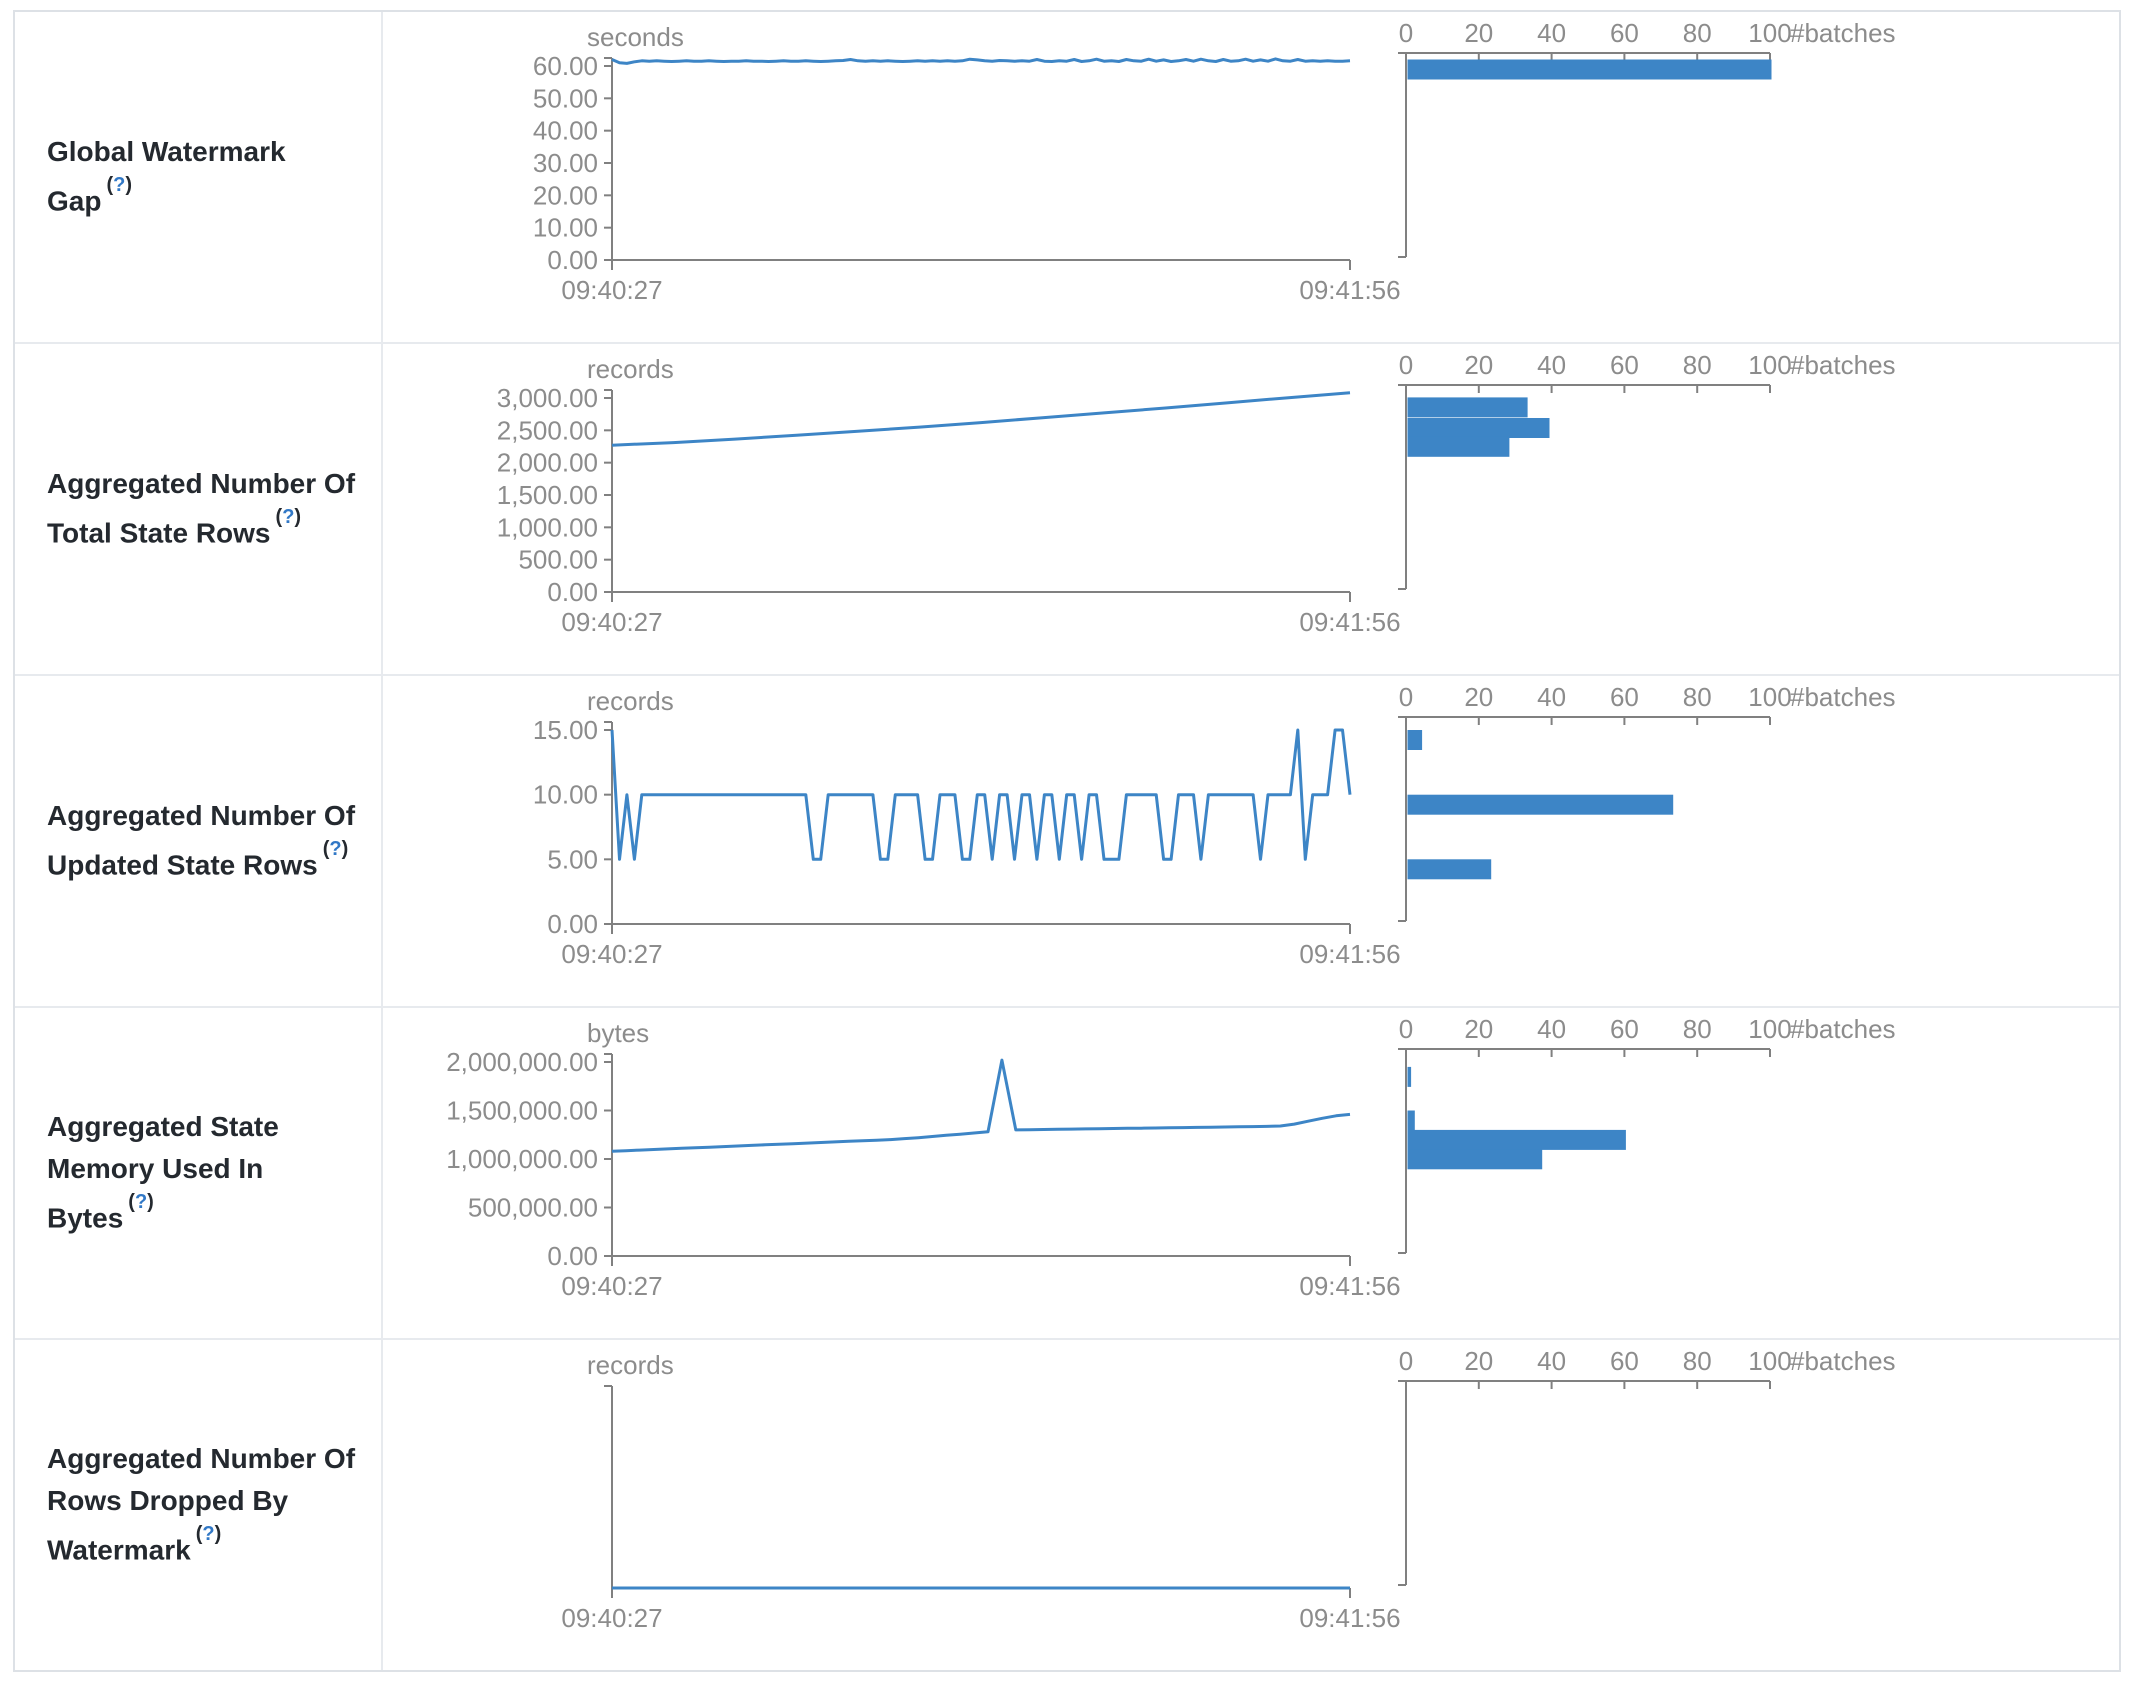  I want to click on y-tick-label: 2,000,000.00, so click(522, 1062).